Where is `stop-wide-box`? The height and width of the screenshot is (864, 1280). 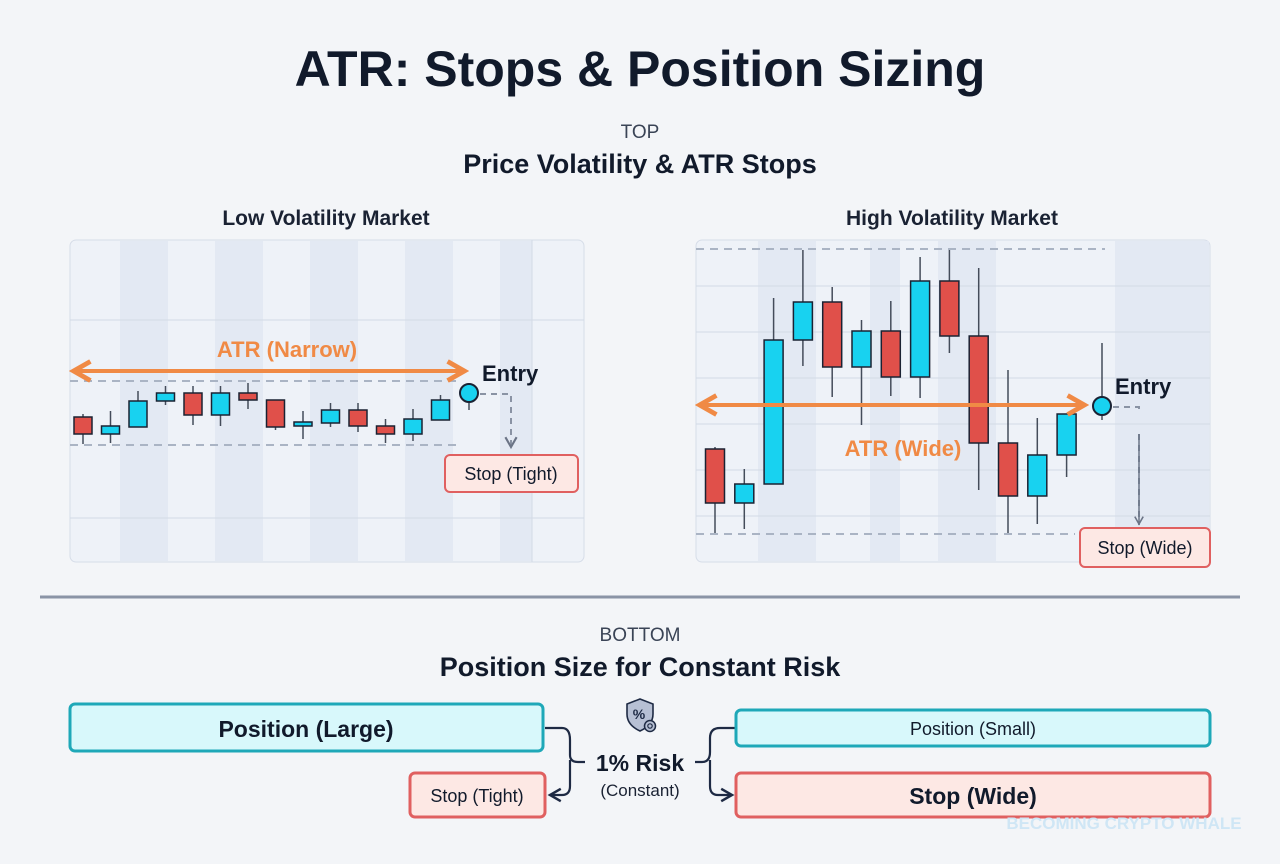
stop-wide-box is located at coordinates (973, 795).